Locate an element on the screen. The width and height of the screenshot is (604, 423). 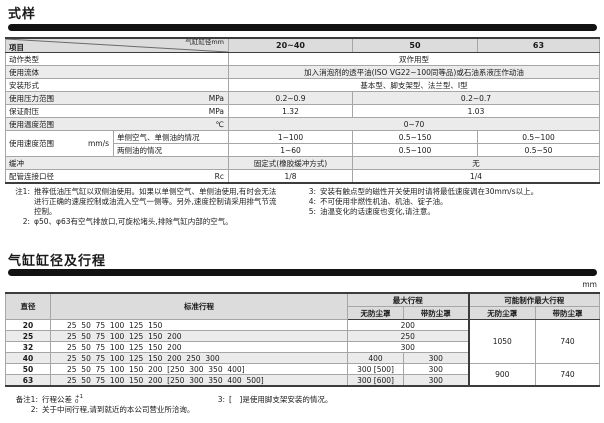
note-item: 3: 安装有触点型的磁性开关使用时请将最低速度调在30mm/s以上。 is located at coordinates (453, 192).